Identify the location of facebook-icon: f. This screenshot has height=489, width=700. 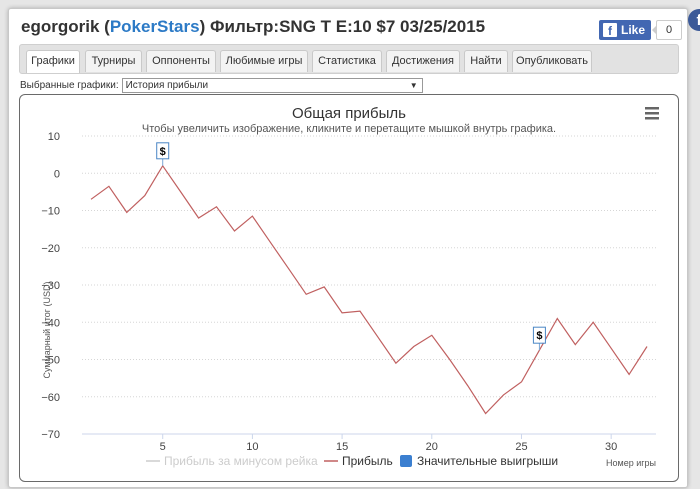
(610, 30).